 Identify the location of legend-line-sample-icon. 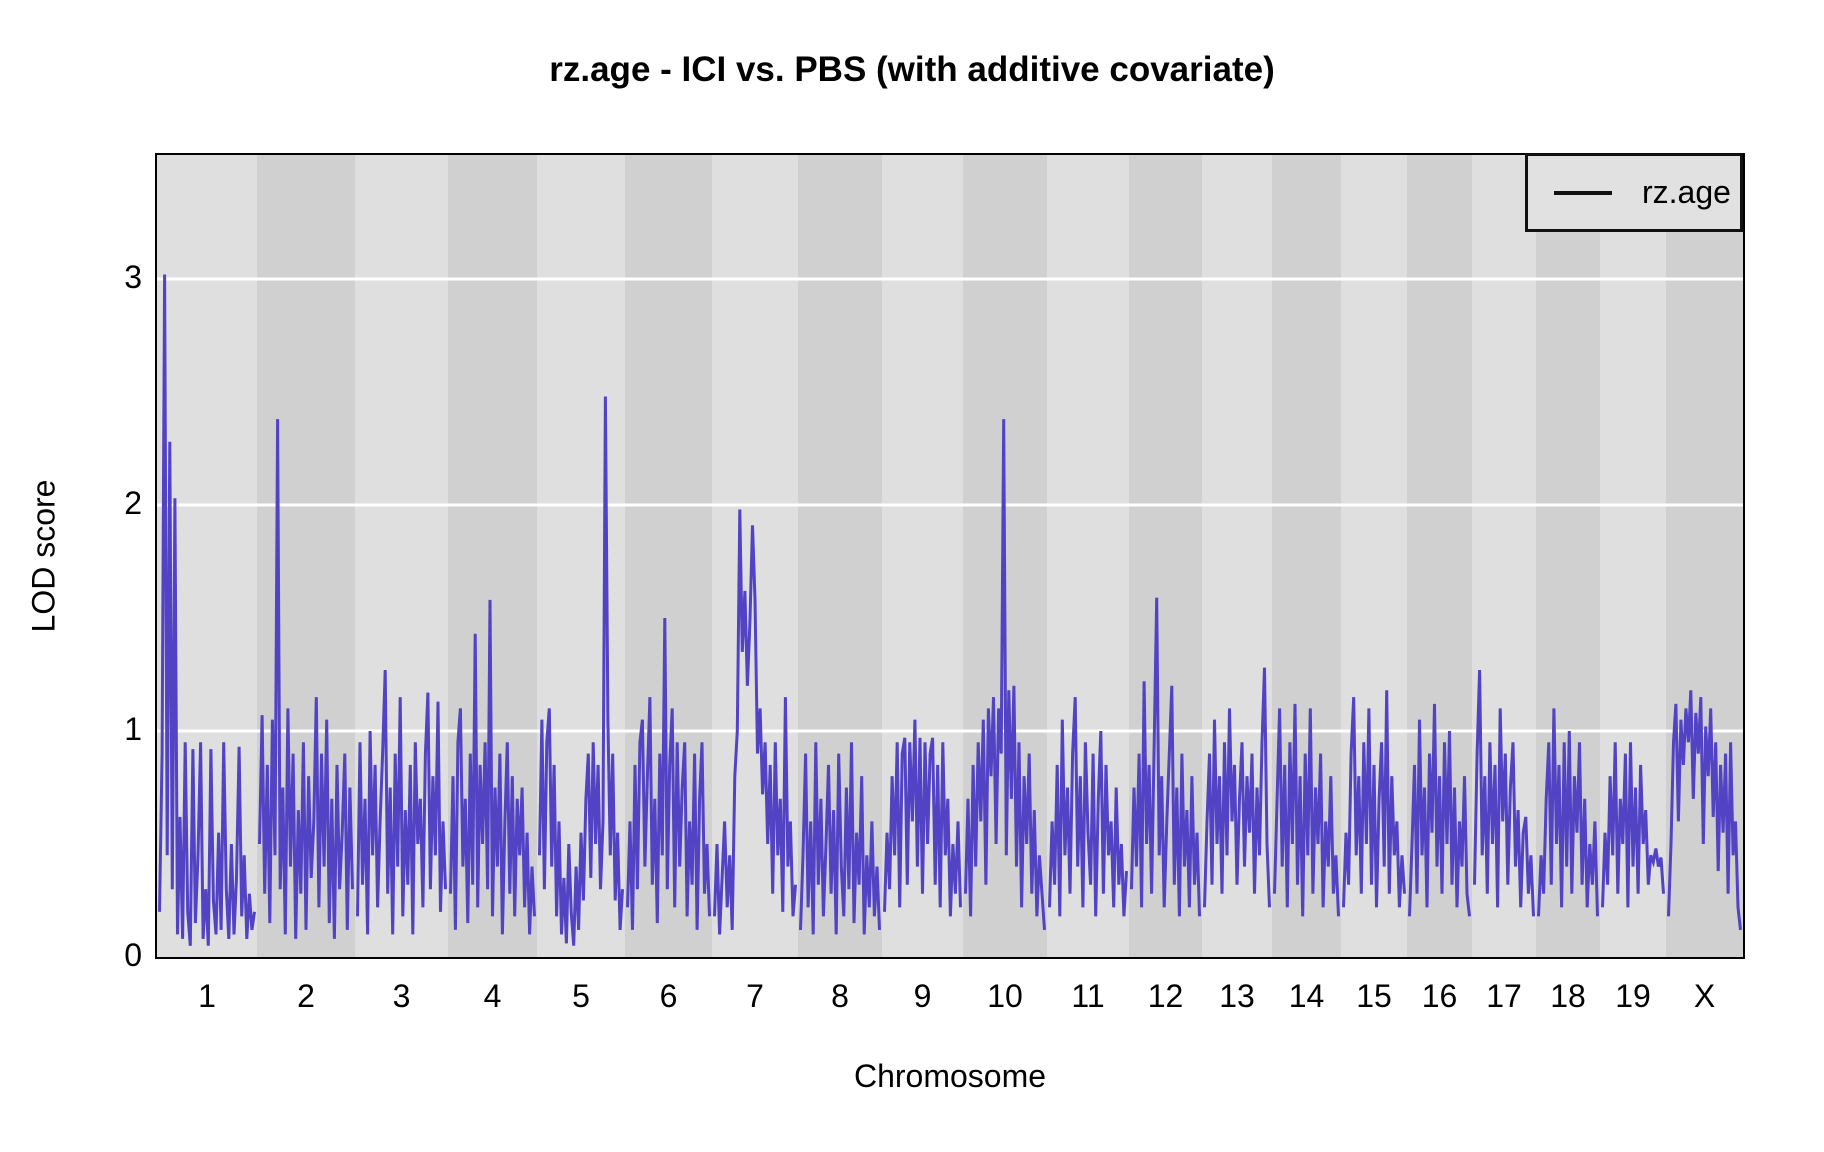
(1583, 192).